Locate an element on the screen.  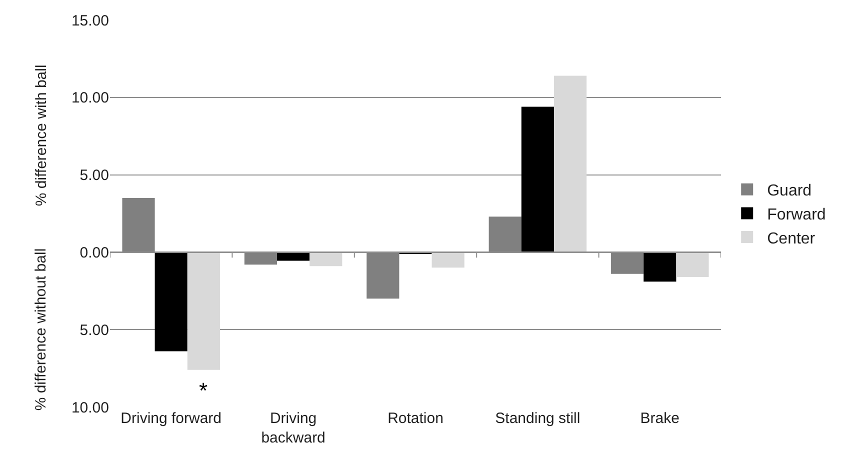
annotation: * is located at coordinates (203, 390).